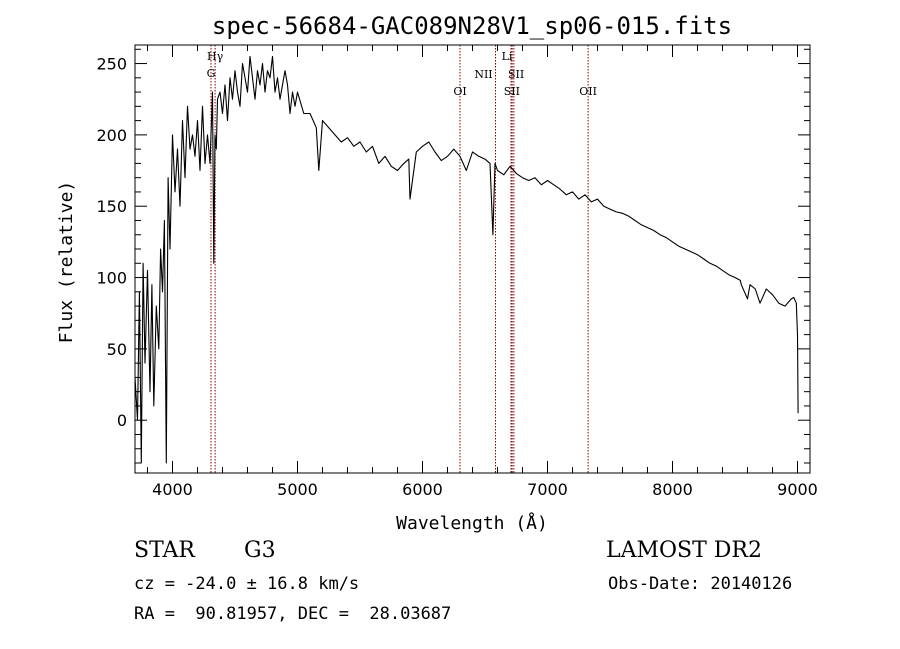 This screenshot has height=649, width=900. Describe the element at coordinates (672, 489) in the screenshot. I see `x-tick-label: 8000` at that location.